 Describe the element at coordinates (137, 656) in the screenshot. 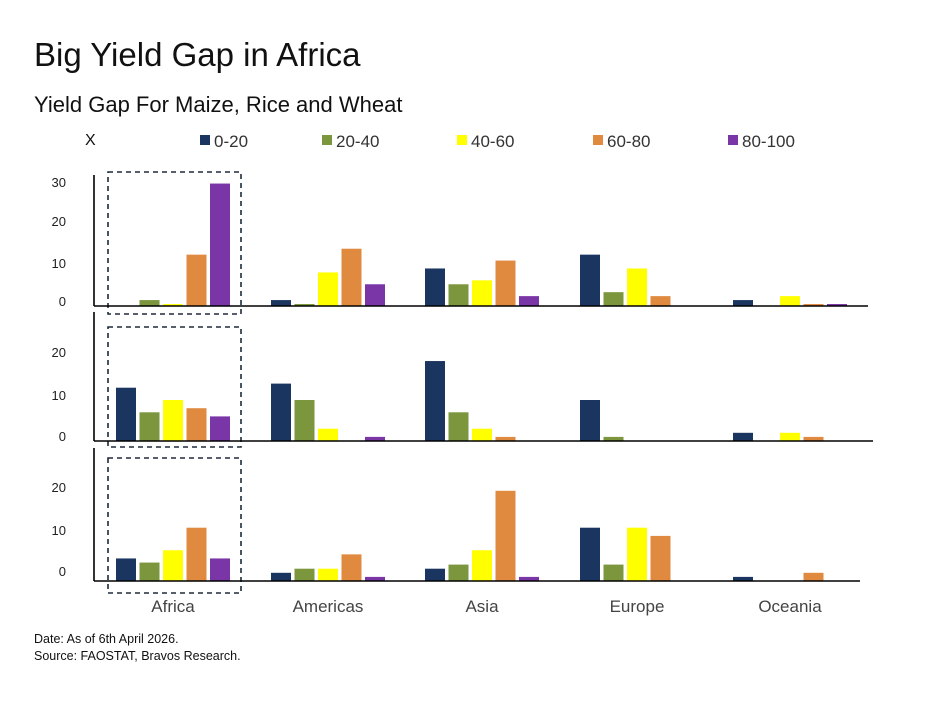

I see `footer-source: Source: FAOSTAT, Bravos Research.` at that location.